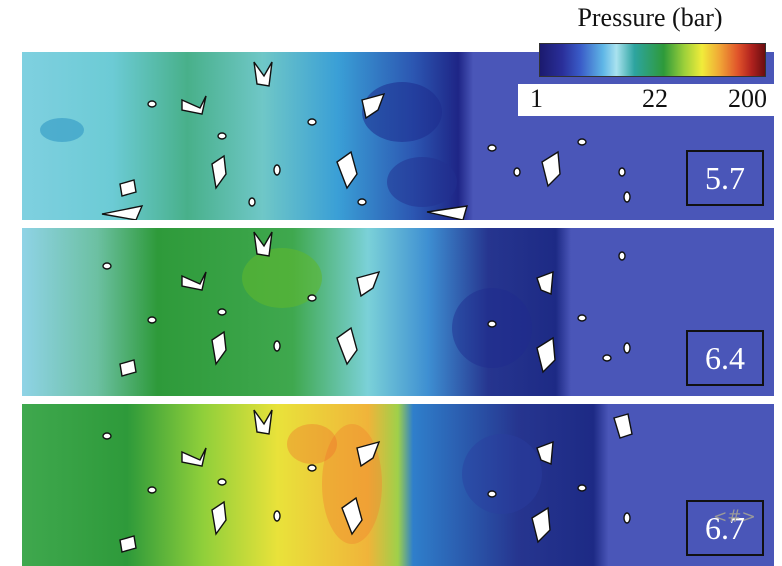 The width and height of the screenshot is (782, 566). Describe the element at coordinates (650, 17) in the screenshot. I see `colorbar-title: Pressure (bar)` at that location.